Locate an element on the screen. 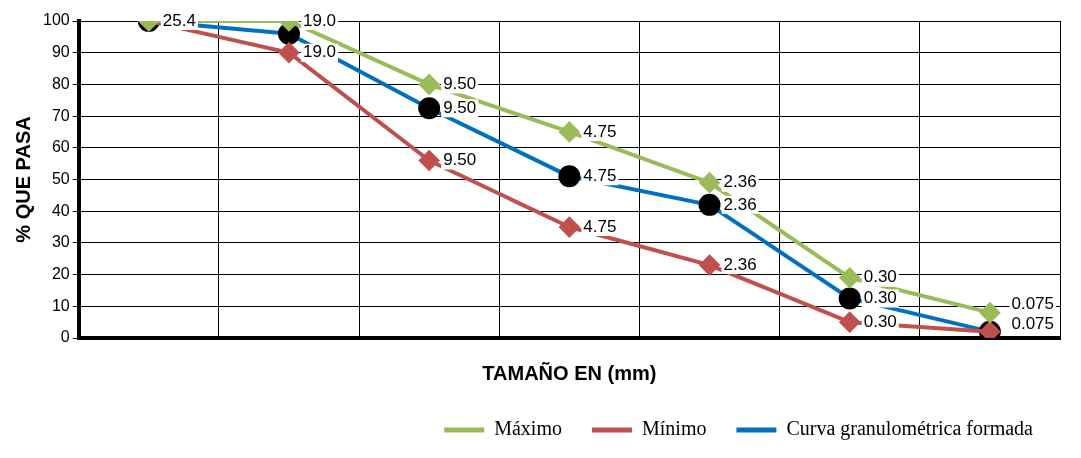 This screenshot has width=1081, height=458. y-tick-label: 100 is located at coordinates (56, 20).